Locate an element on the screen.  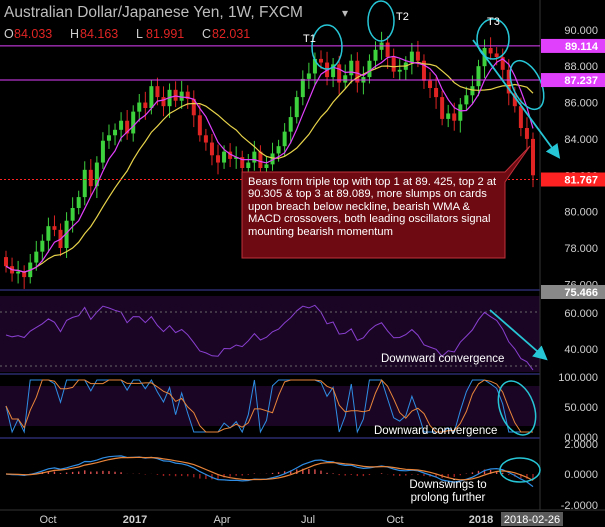
oscillator-2-k-line is located at coordinates (269, 406).